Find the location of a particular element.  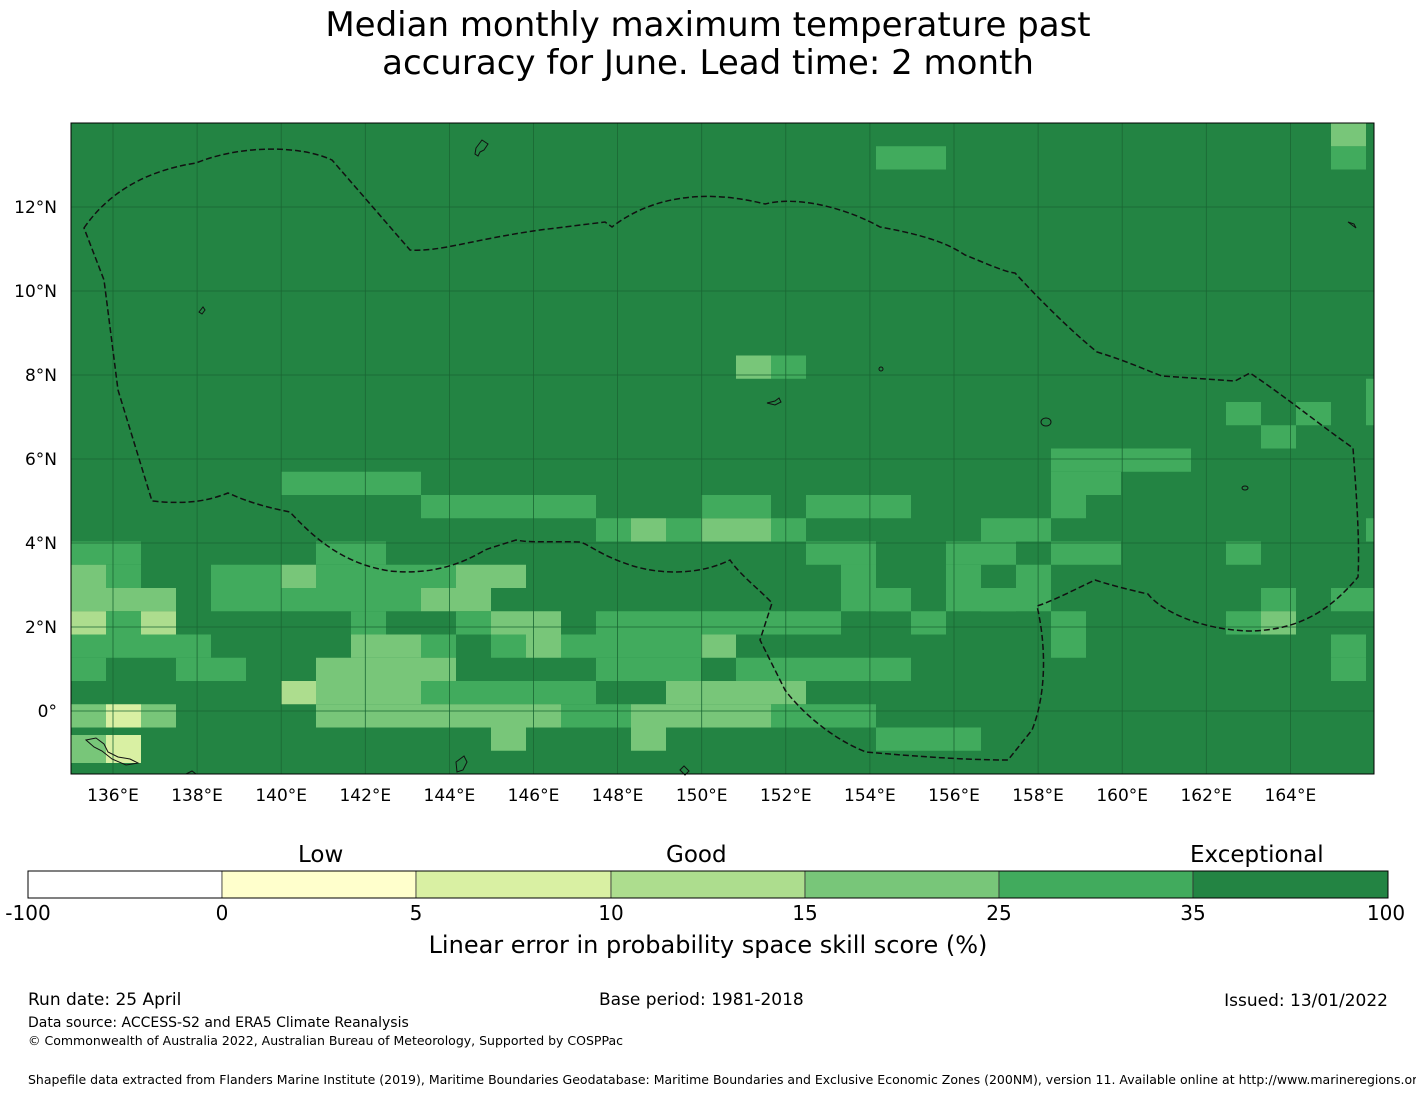

lon-label: 164°E is located at coordinates (1291, 796).